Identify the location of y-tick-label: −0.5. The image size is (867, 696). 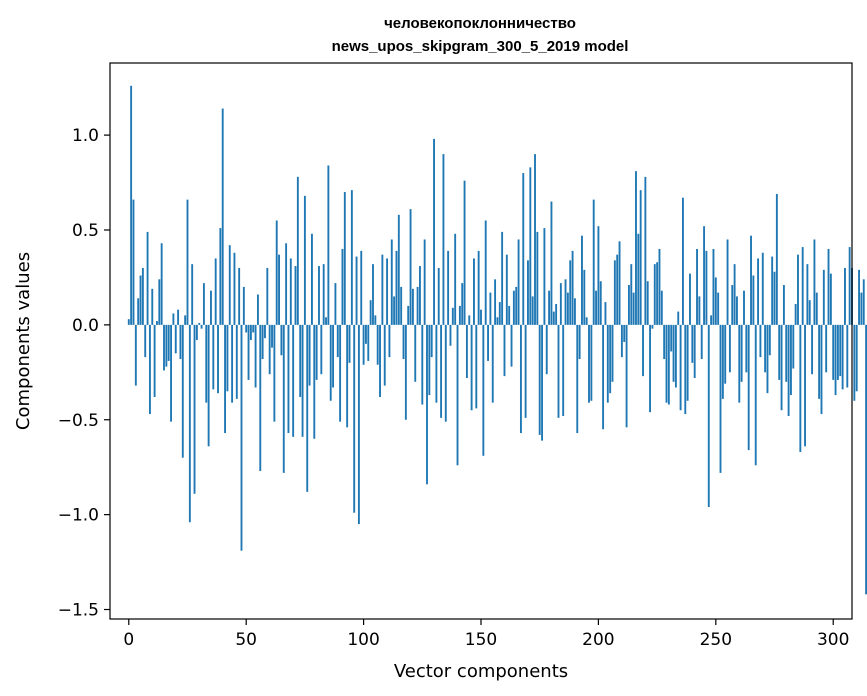
(78, 421).